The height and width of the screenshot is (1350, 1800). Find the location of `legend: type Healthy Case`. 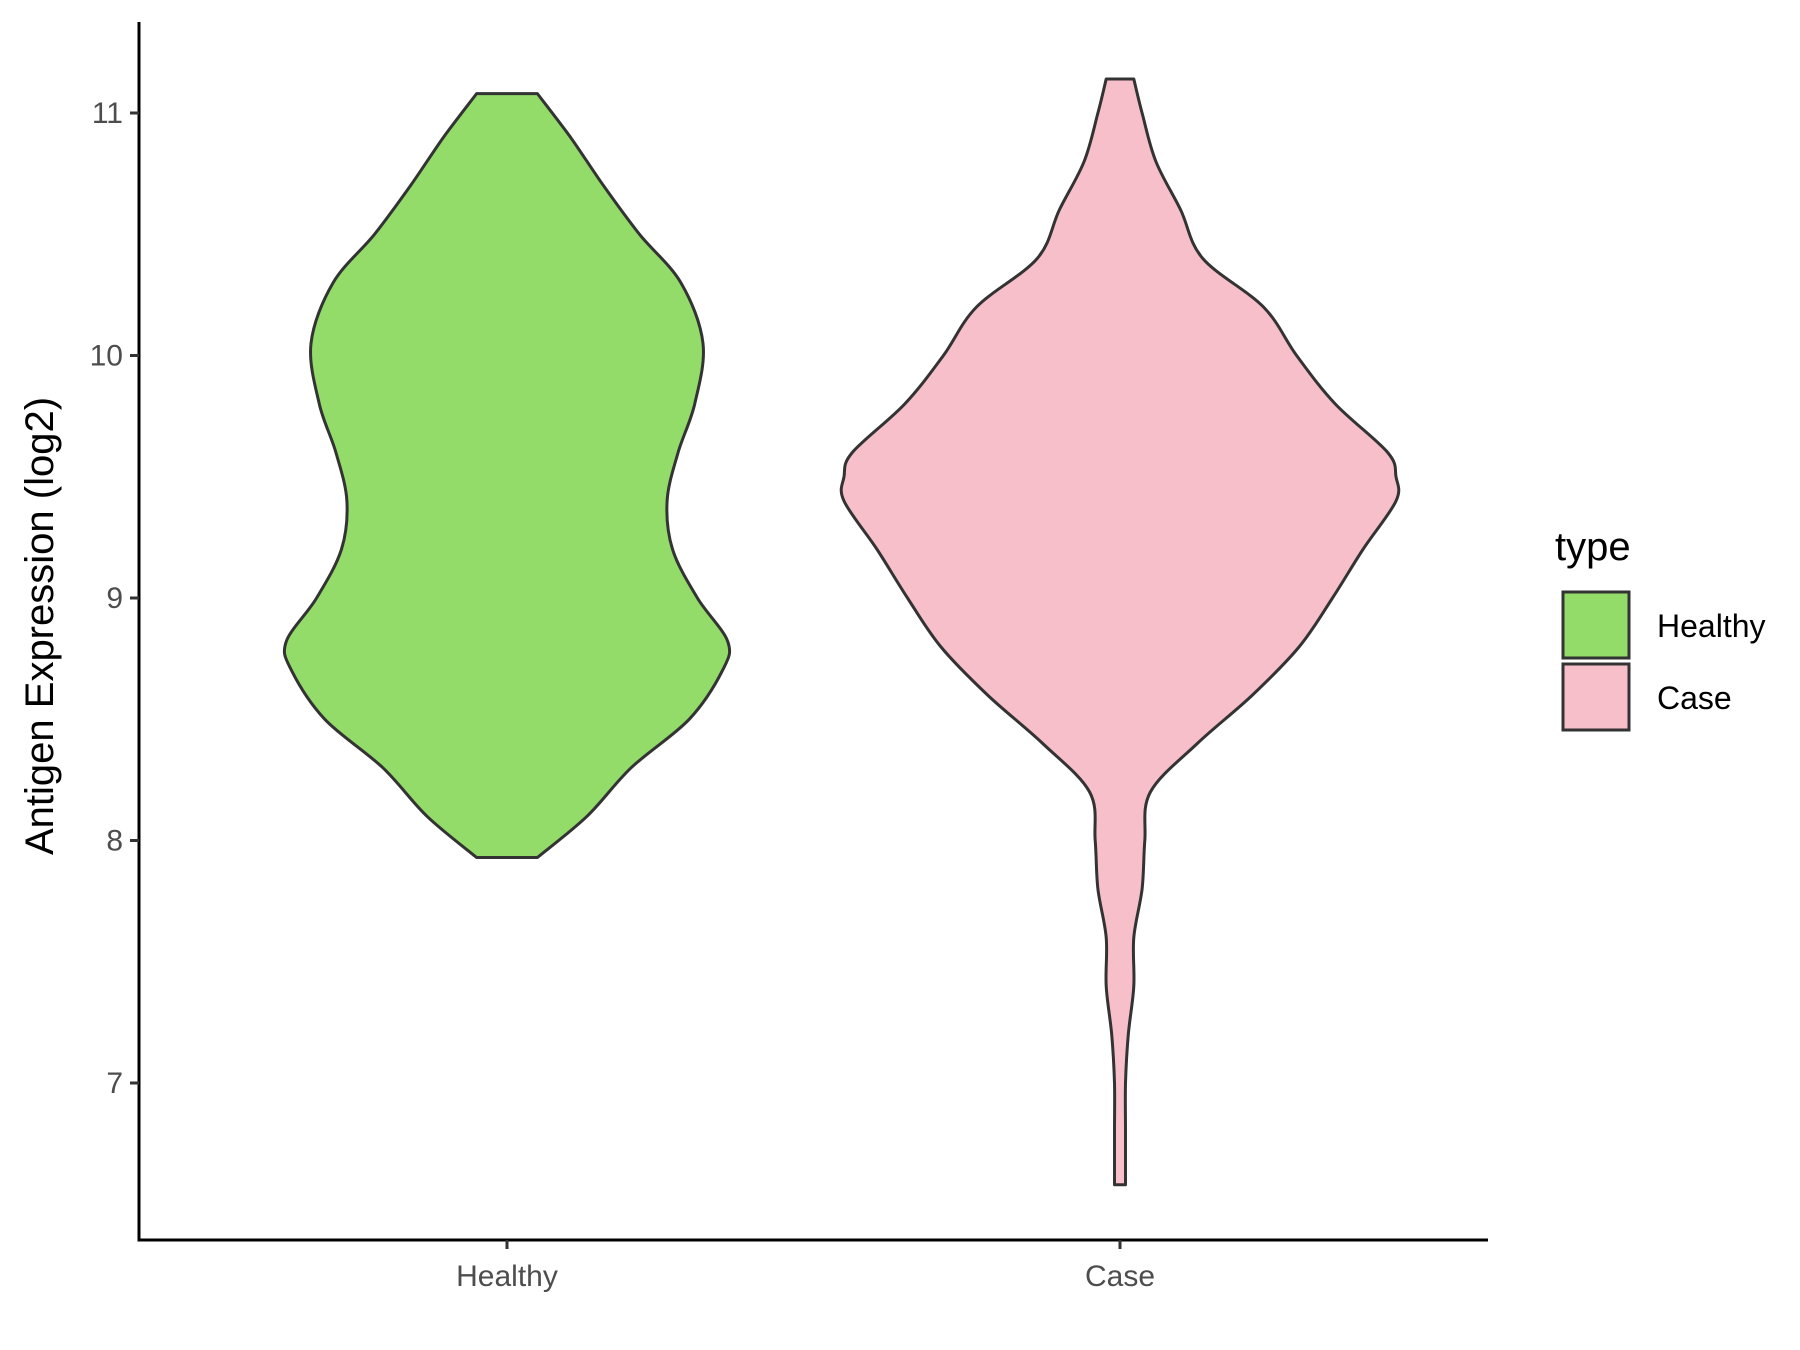

legend: type Healthy Case is located at coordinates (1660, 628).